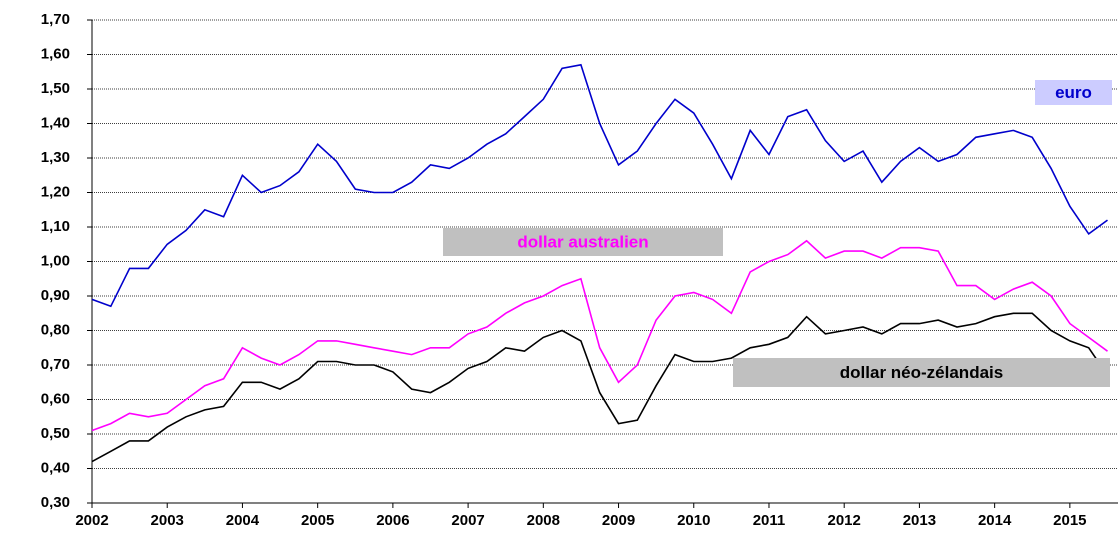 Image resolution: width=1118 pixels, height=535 pixels. I want to click on y-tick-label: 0,60, so click(55, 398).